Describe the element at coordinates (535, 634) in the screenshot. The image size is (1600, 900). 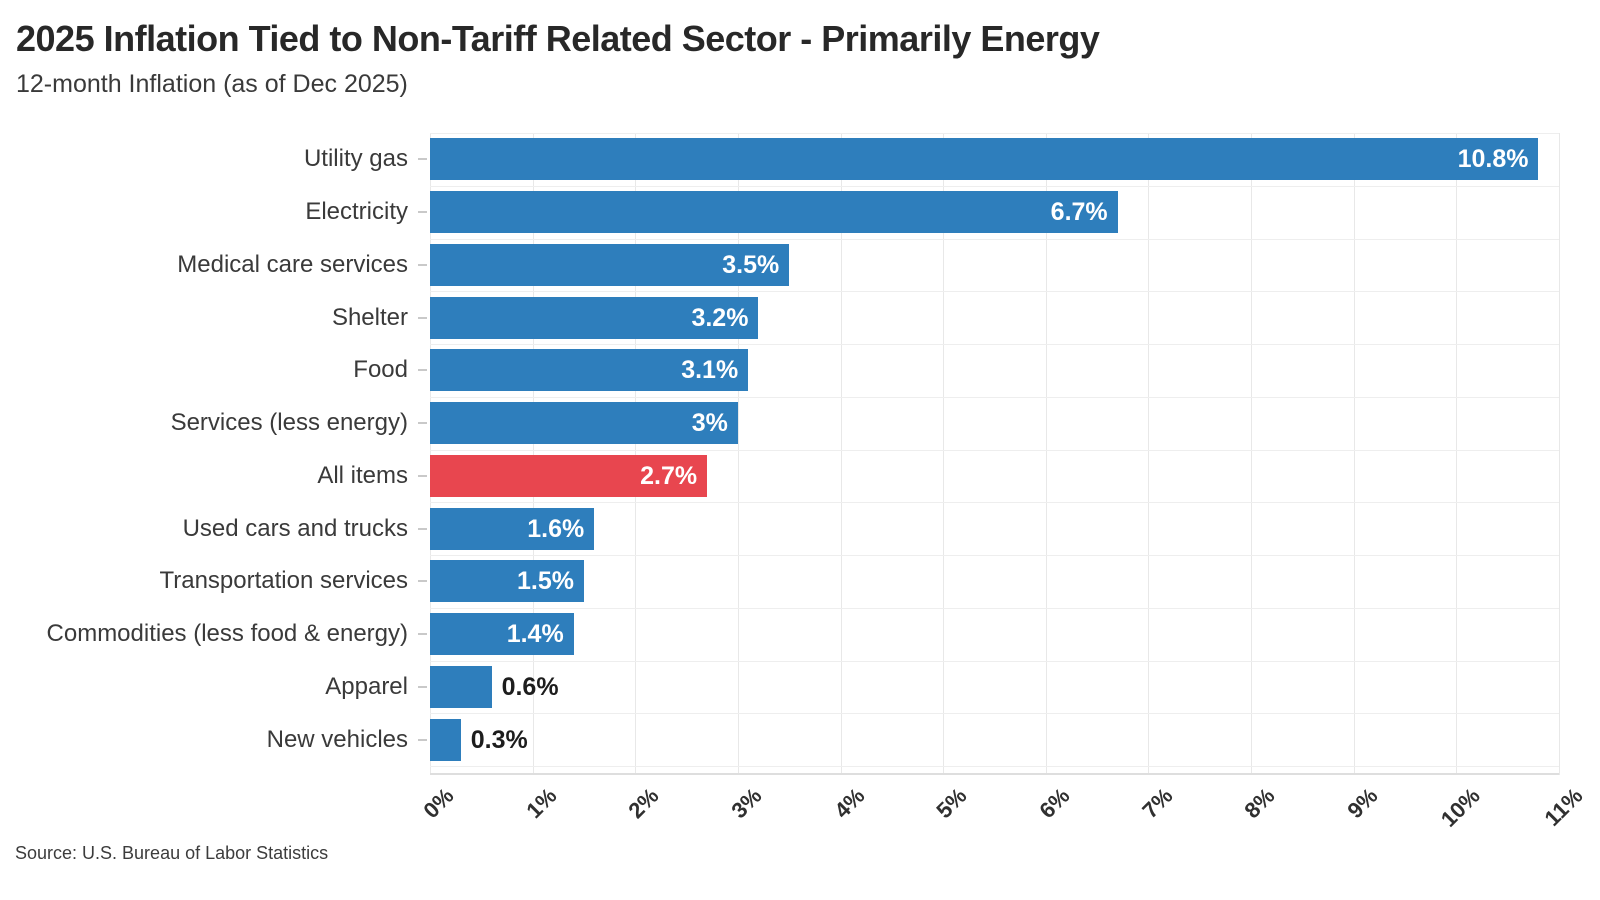
I see `bar-value-label: 1.4%` at that location.